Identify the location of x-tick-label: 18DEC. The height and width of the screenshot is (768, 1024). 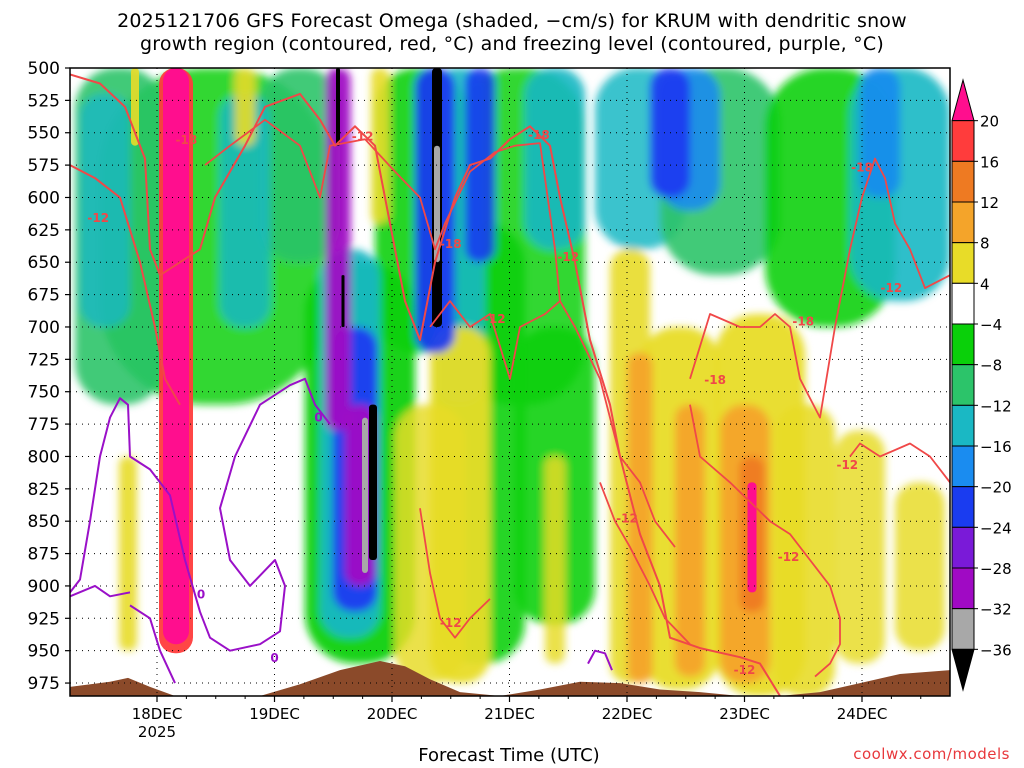
(157, 714).